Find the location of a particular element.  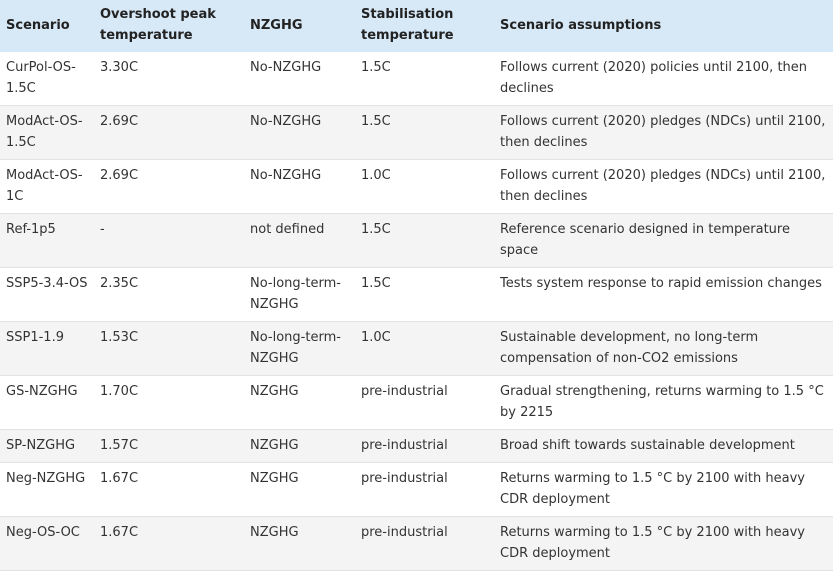

header-overshoot-peak-temperature: Overshoot peak temperature is located at coordinates (169, 26).